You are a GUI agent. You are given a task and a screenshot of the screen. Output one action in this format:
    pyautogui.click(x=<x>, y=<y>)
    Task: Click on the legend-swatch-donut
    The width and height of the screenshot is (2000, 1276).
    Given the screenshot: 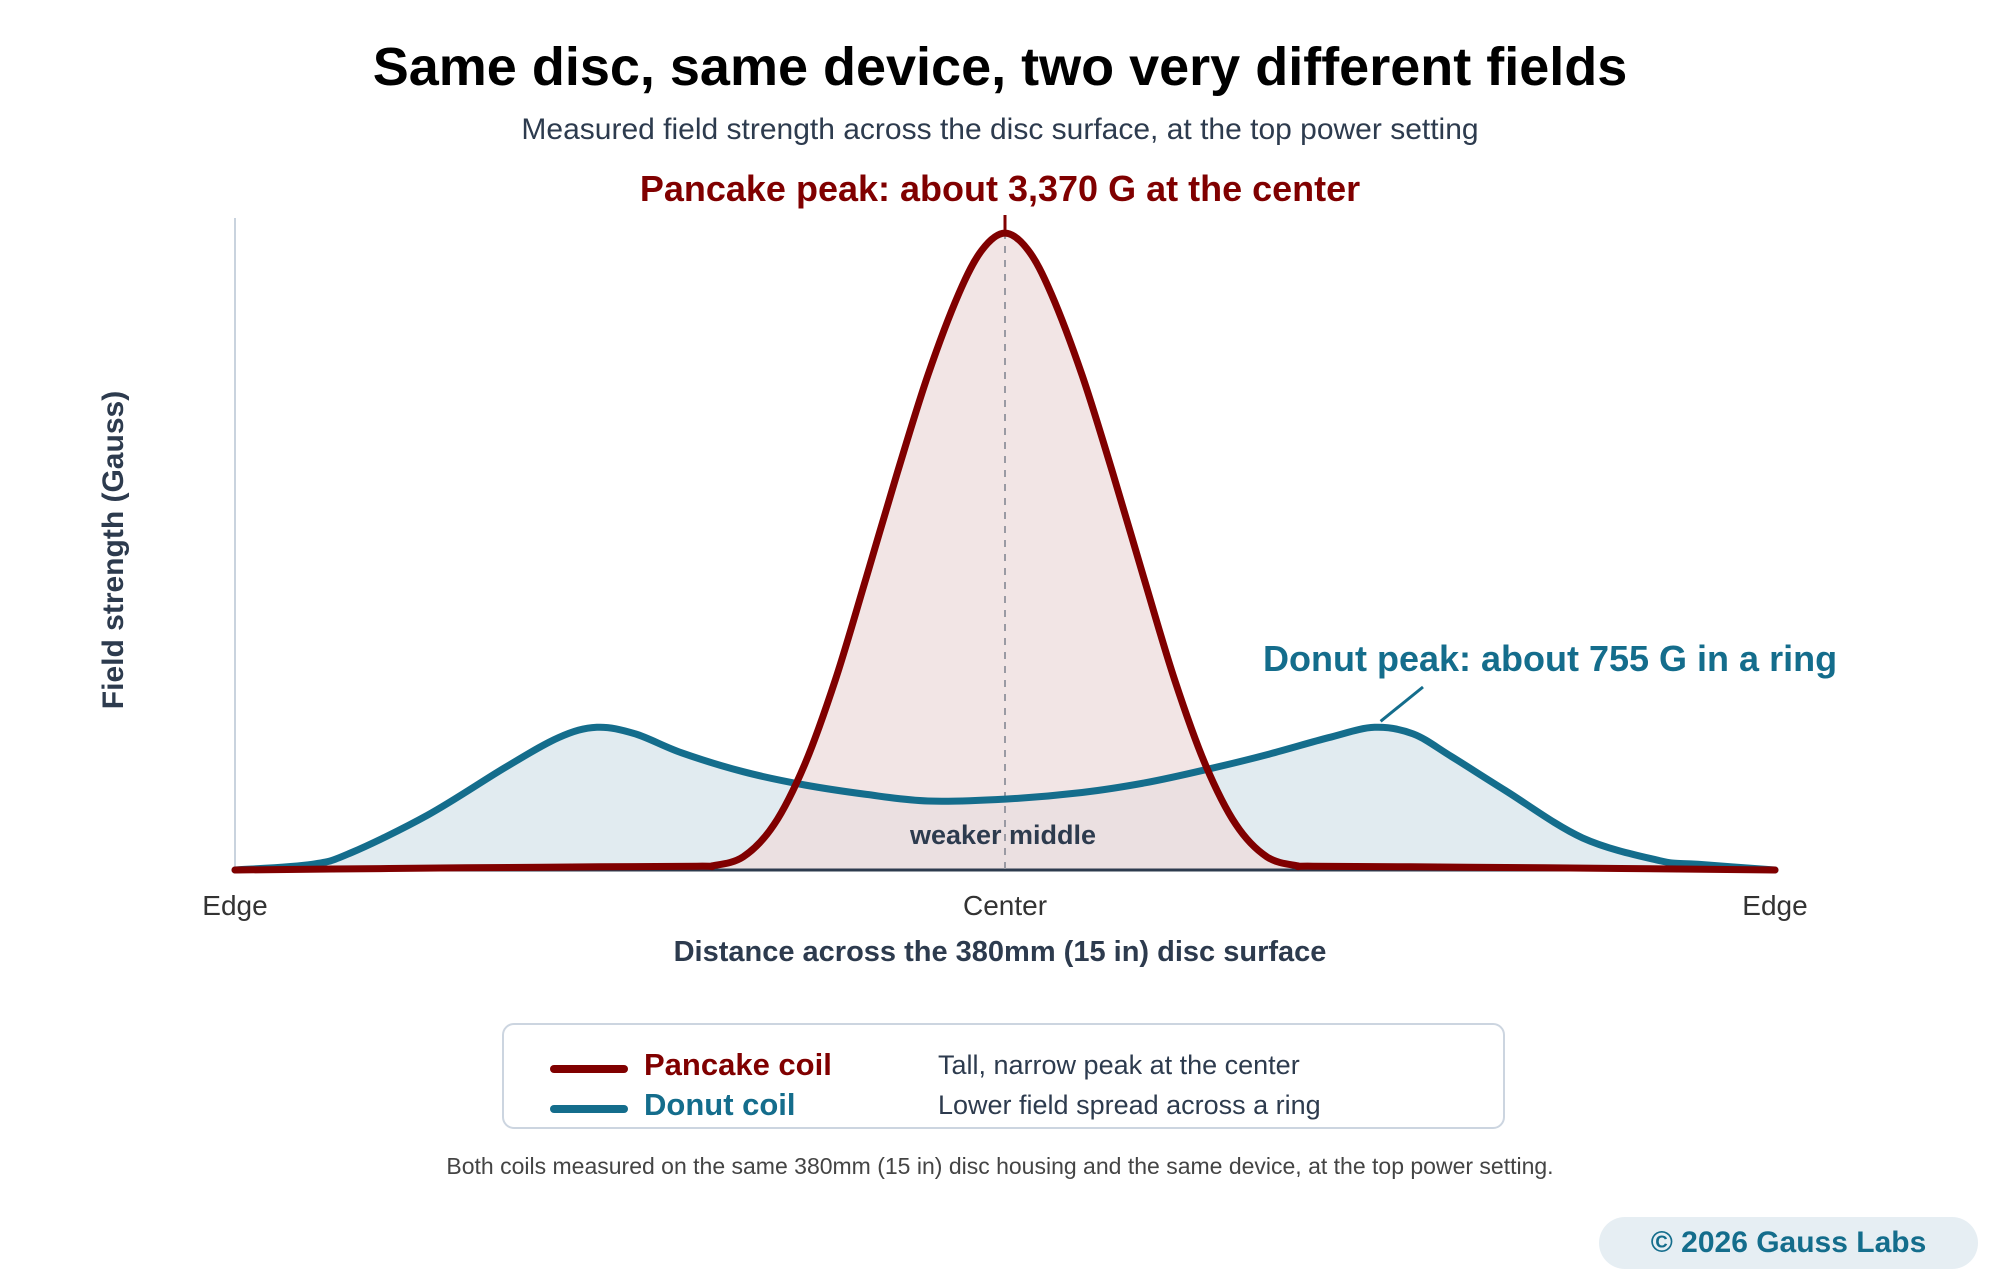 What is the action you would take?
    pyautogui.click(x=589, y=1109)
    